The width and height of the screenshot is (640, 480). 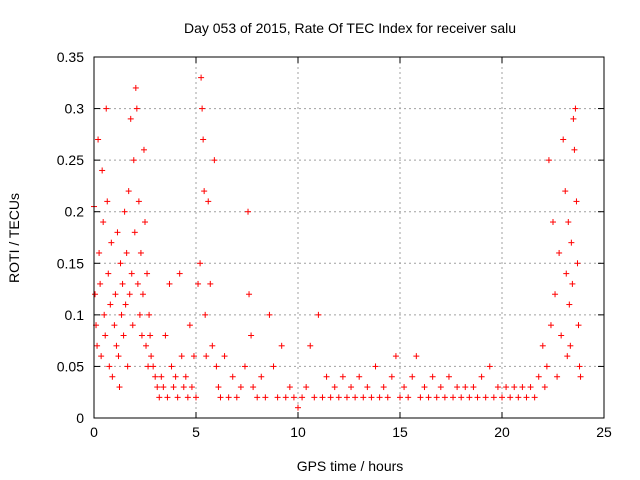 What do you see at coordinates (75, 212) in the screenshot?
I see `y-tick-label: 0.2` at bounding box center [75, 212].